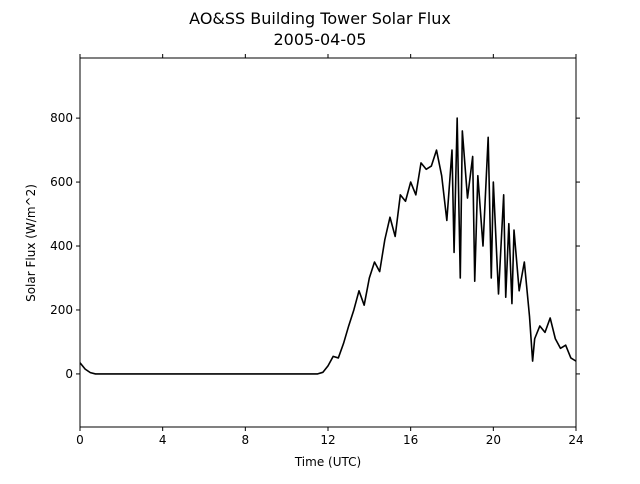 The height and width of the screenshot is (484, 640). I want to click on y-tick-label: 600, so click(61, 182).